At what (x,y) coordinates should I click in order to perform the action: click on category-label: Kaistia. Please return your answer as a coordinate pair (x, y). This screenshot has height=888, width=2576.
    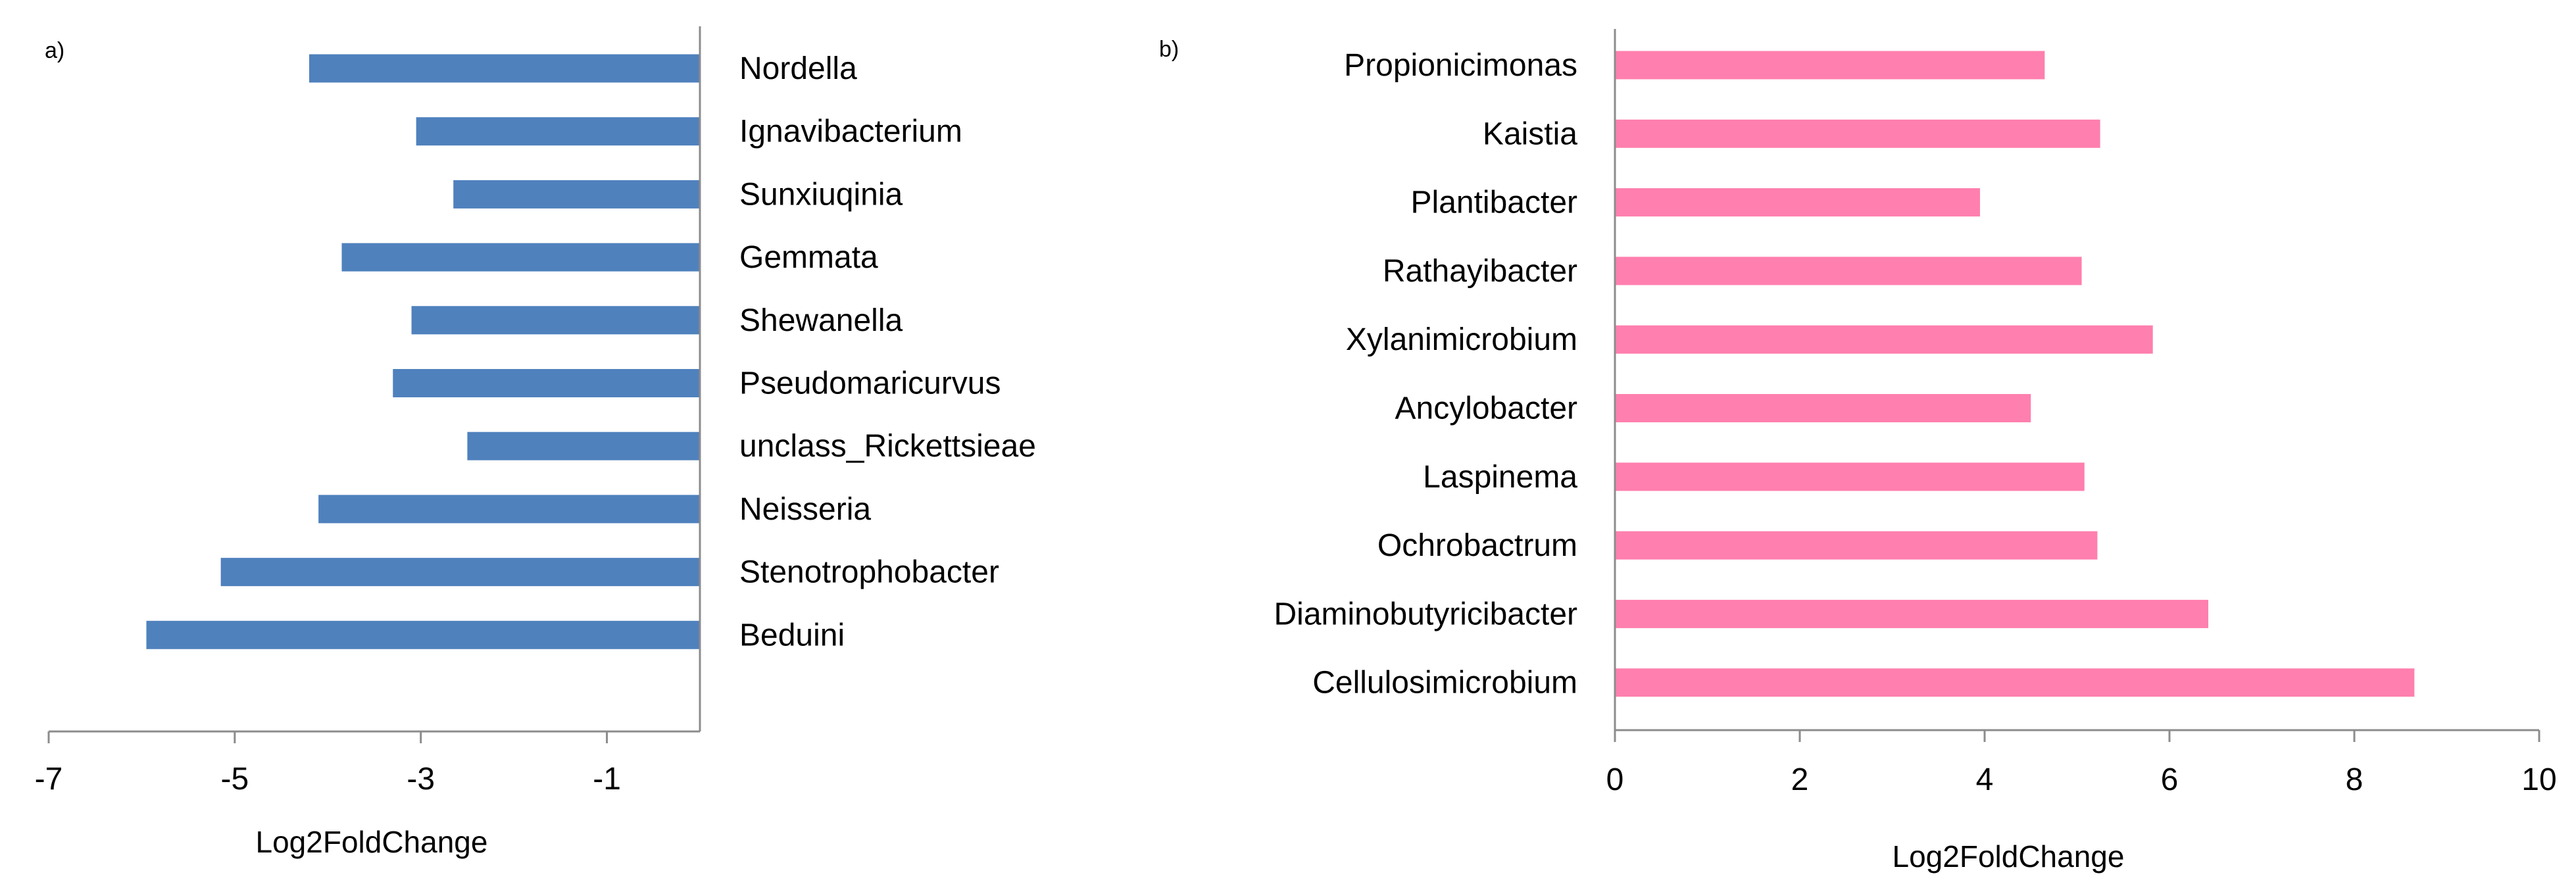
    Looking at the image, I should click on (1530, 133).